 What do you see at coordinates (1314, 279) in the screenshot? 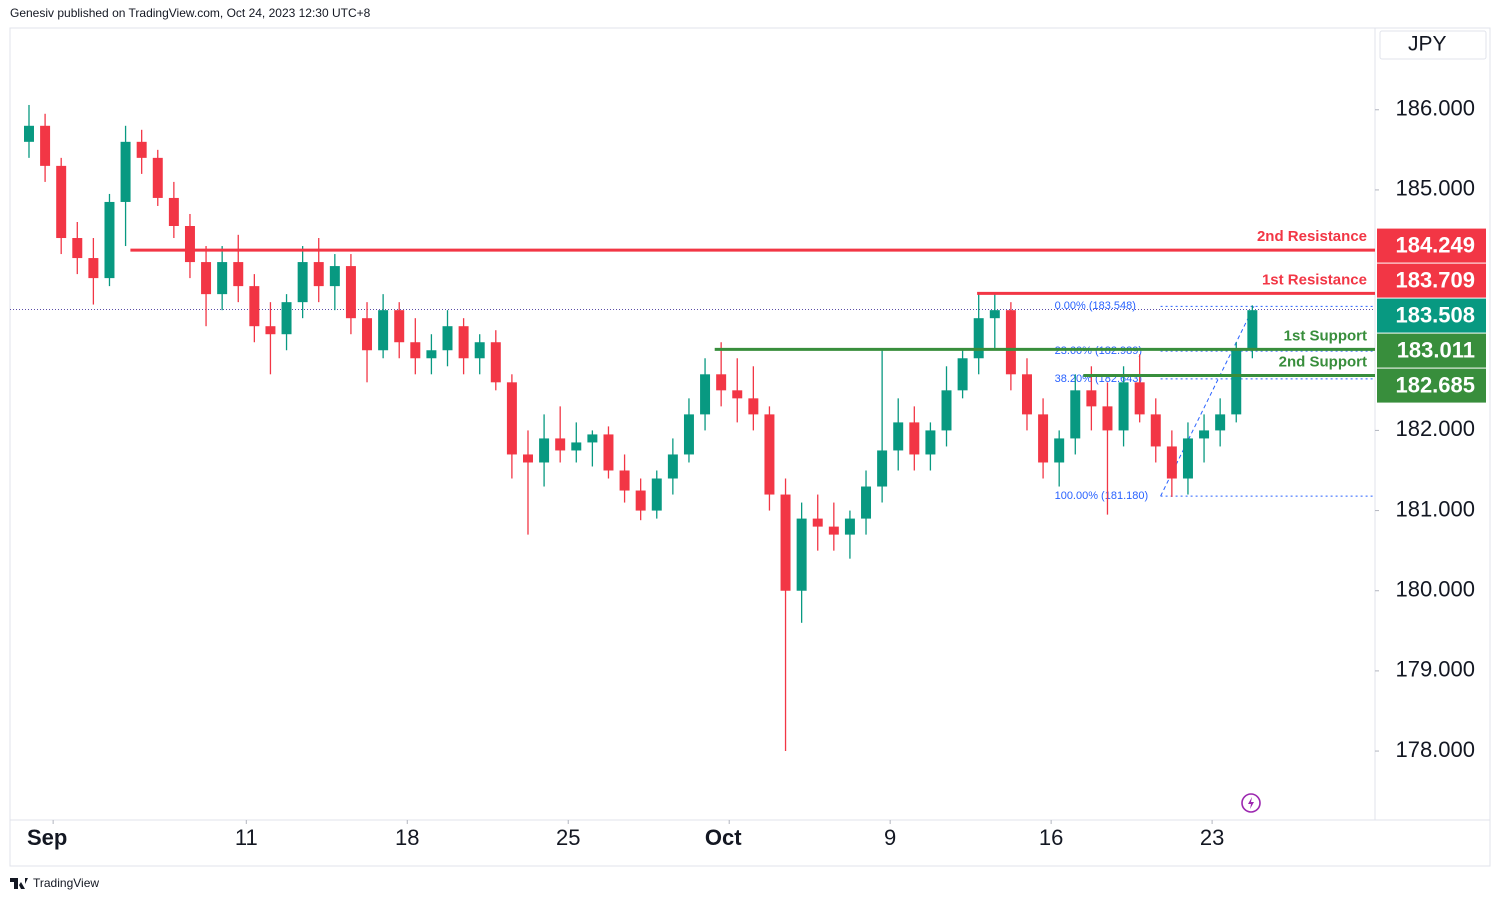
I see `level-name: 1st Resistance` at bounding box center [1314, 279].